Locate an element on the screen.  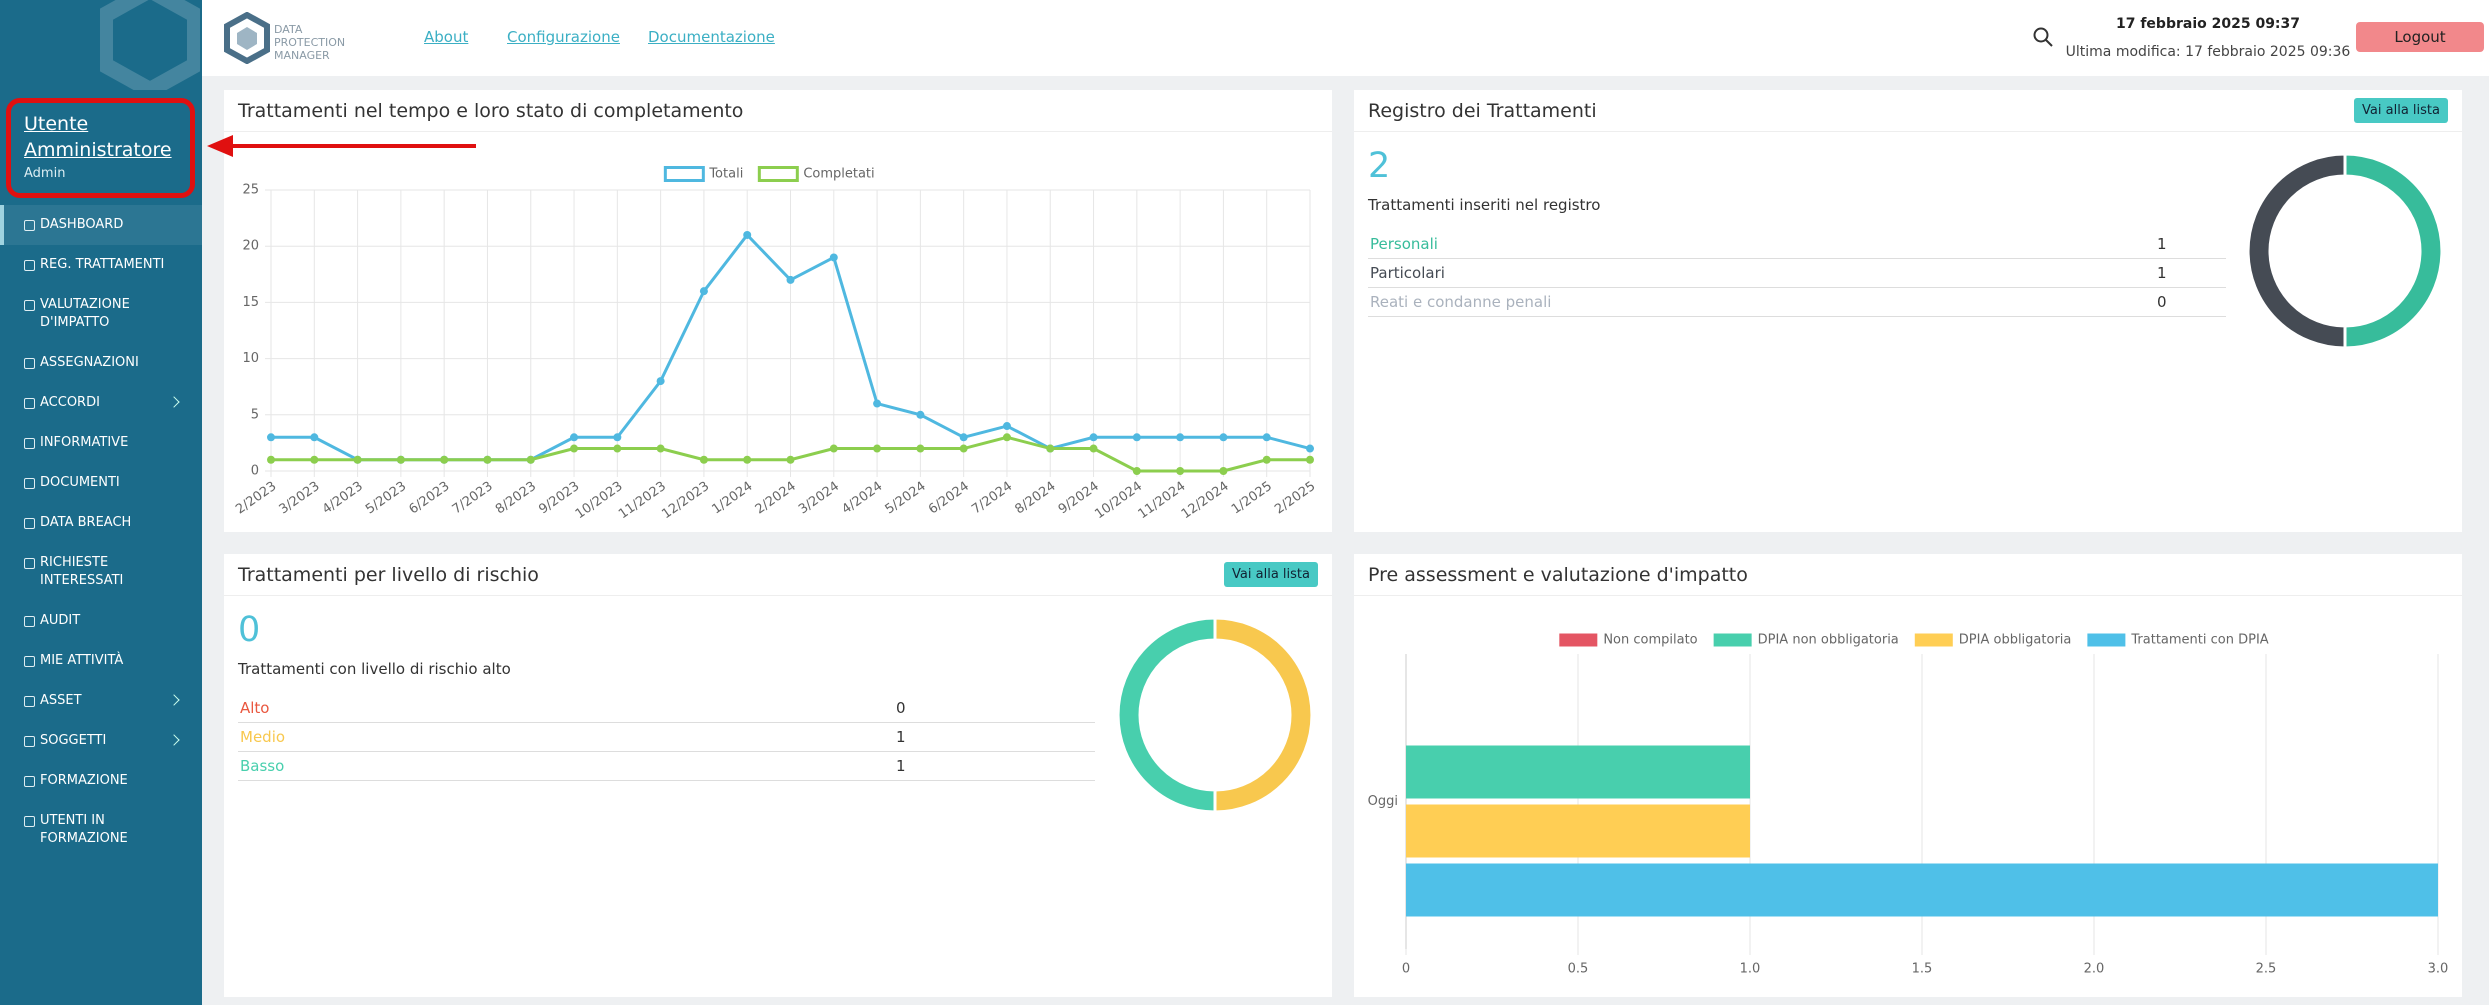
menu-label: DOCUMENTI is located at coordinates (80, 482).